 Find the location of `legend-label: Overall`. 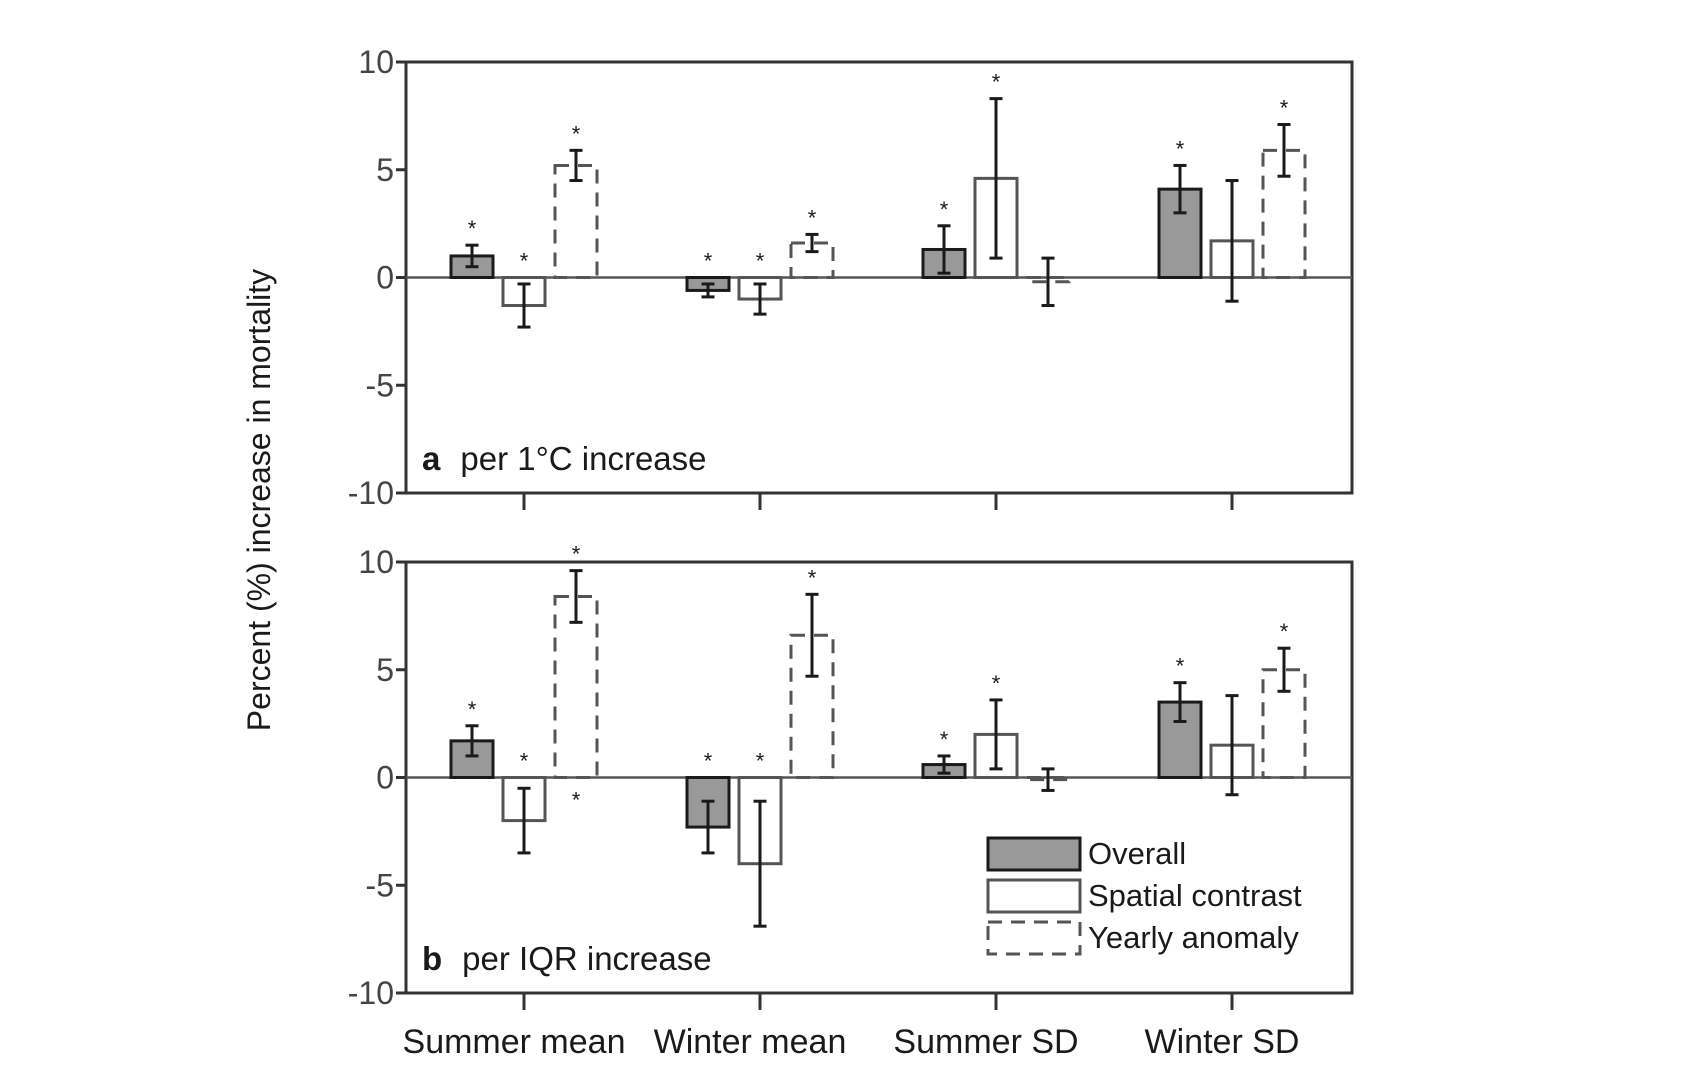

legend-label: Overall is located at coordinates (1137, 853).